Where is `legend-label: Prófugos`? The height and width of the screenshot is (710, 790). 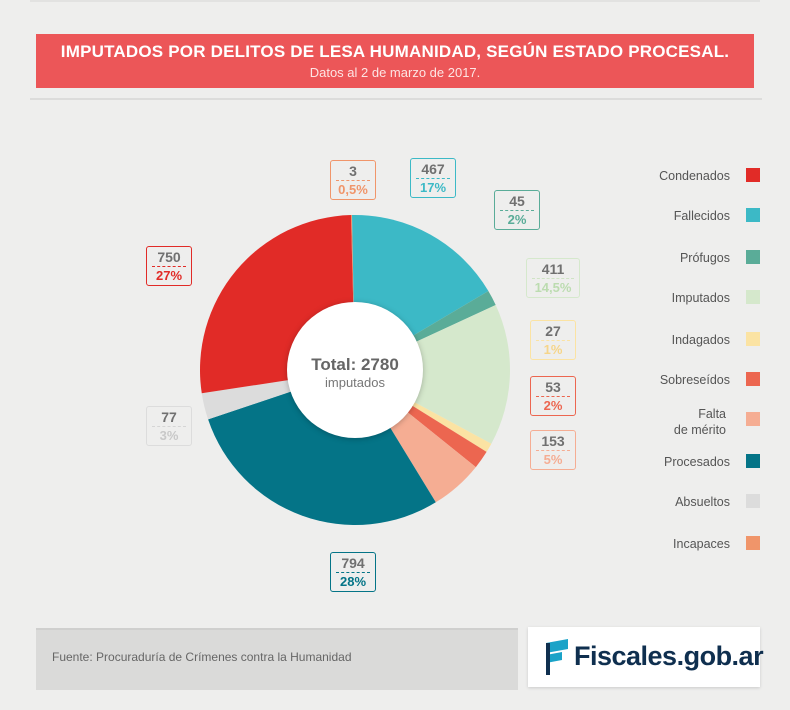 legend-label: Prófugos is located at coordinates (704, 258).